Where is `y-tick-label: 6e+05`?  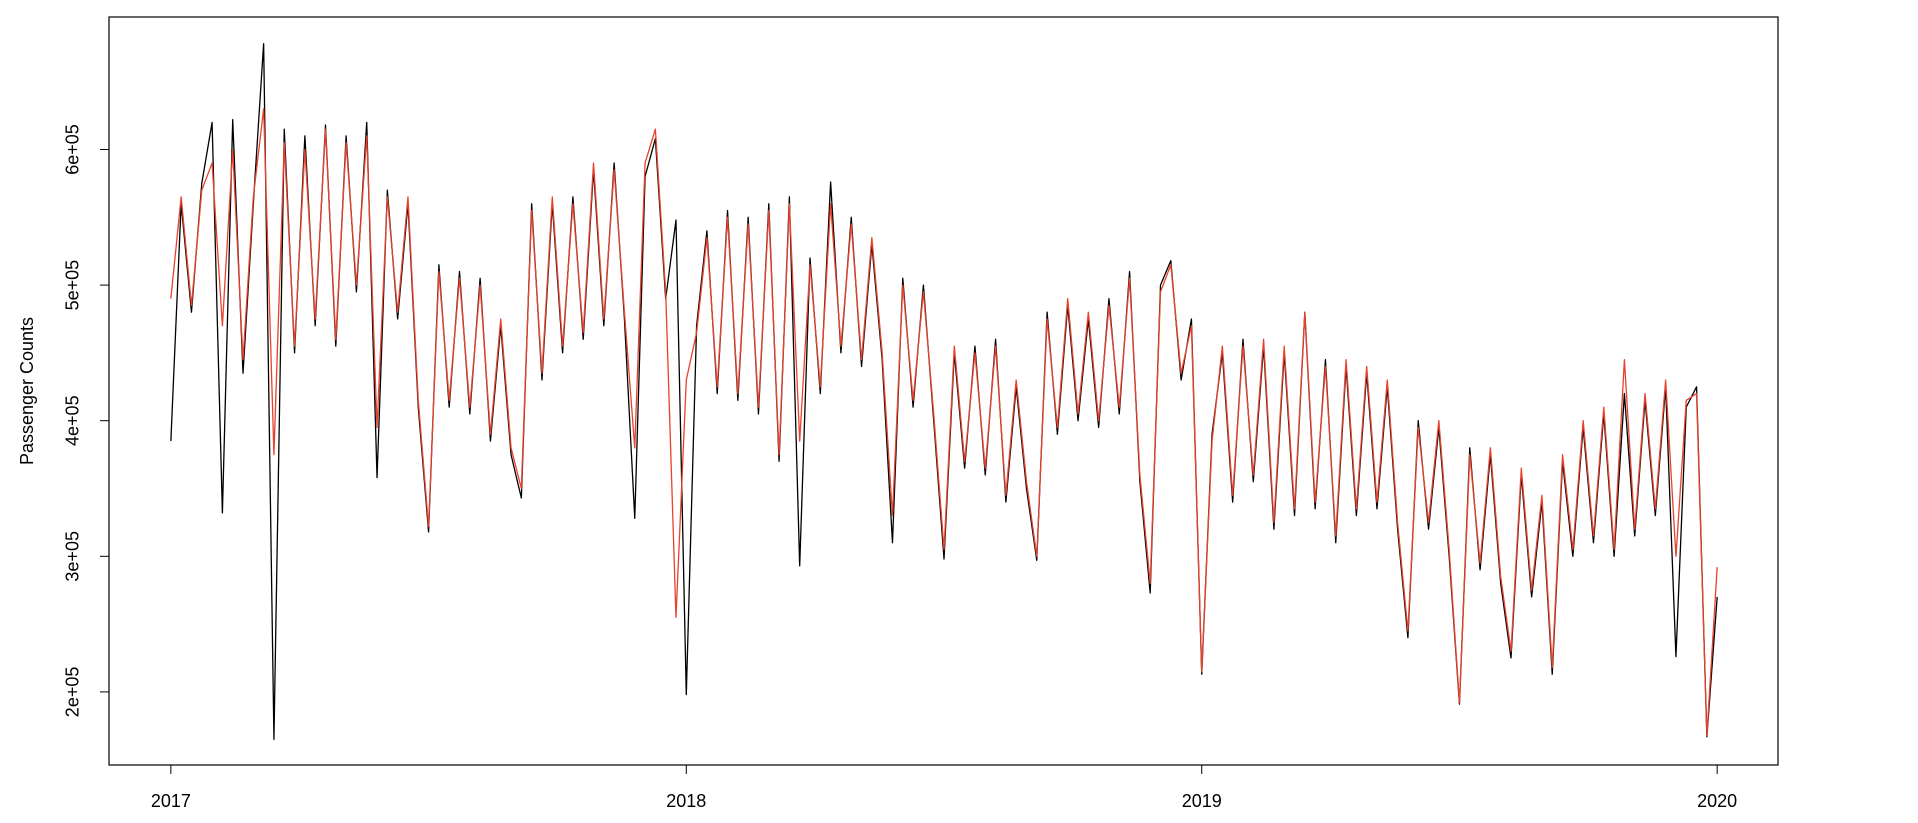
y-tick-label: 6e+05 is located at coordinates (73, 149).